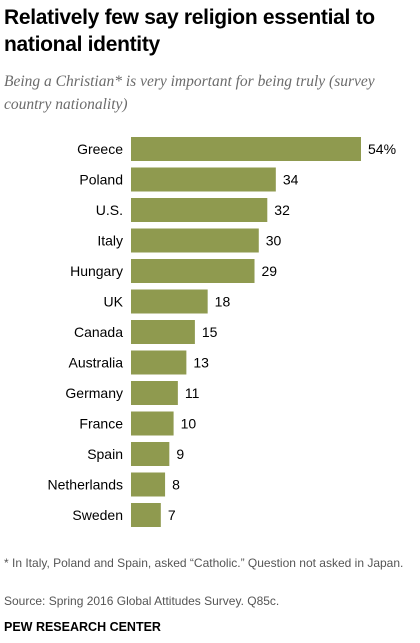  What do you see at coordinates (96, 363) in the screenshot?
I see `category-label: Australia` at bounding box center [96, 363].